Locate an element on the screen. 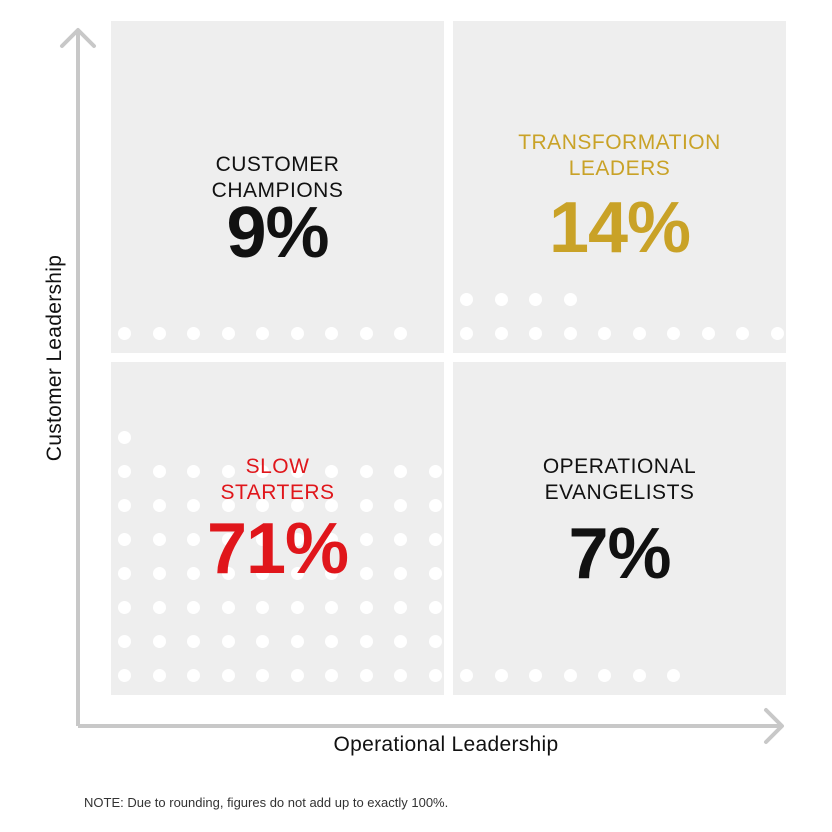 This screenshot has height=832, width=832. x-axis is located at coordinates (431, 726).